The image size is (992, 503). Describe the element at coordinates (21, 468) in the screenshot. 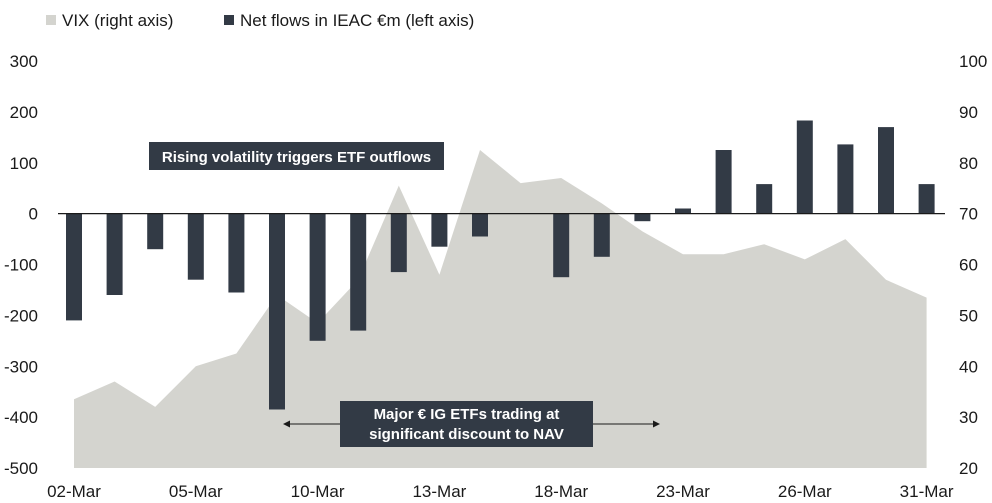

I see `left-tick-label: -500` at that location.